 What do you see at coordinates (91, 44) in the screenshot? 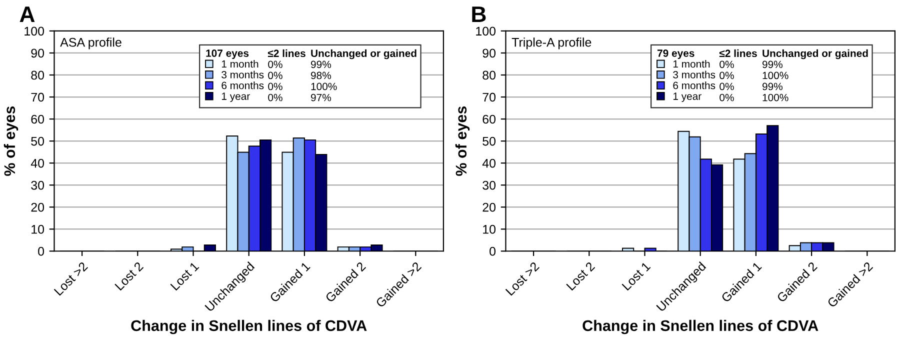
I see `annotation: ASA profile` at bounding box center [91, 44].